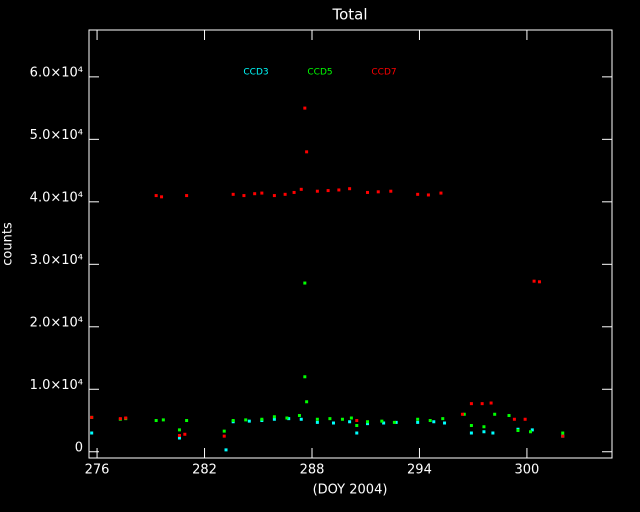 The height and width of the screenshot is (512, 640). I want to click on y-tick-label: 2.0×10⁴, so click(56, 322).